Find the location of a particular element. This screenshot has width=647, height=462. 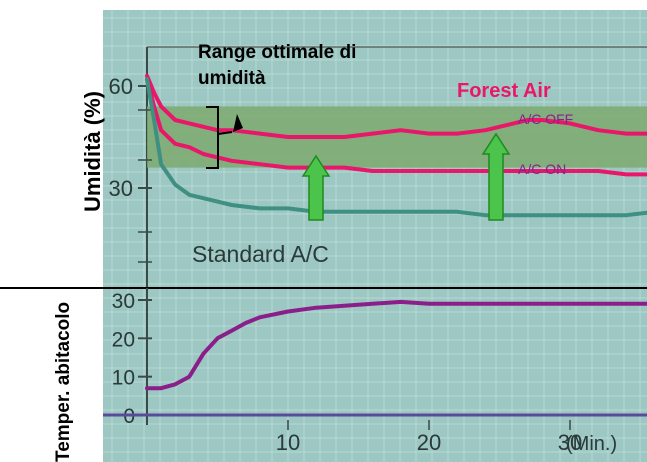

humidity-y-tick-label: 60 is located at coordinates (121, 86).